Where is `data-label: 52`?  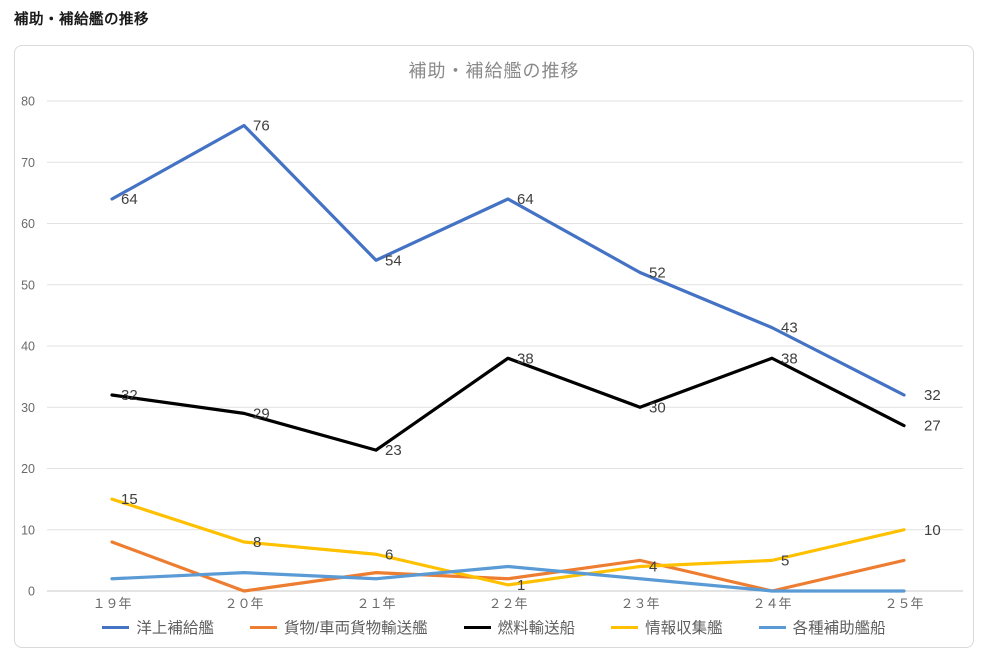 data-label: 52 is located at coordinates (657, 273).